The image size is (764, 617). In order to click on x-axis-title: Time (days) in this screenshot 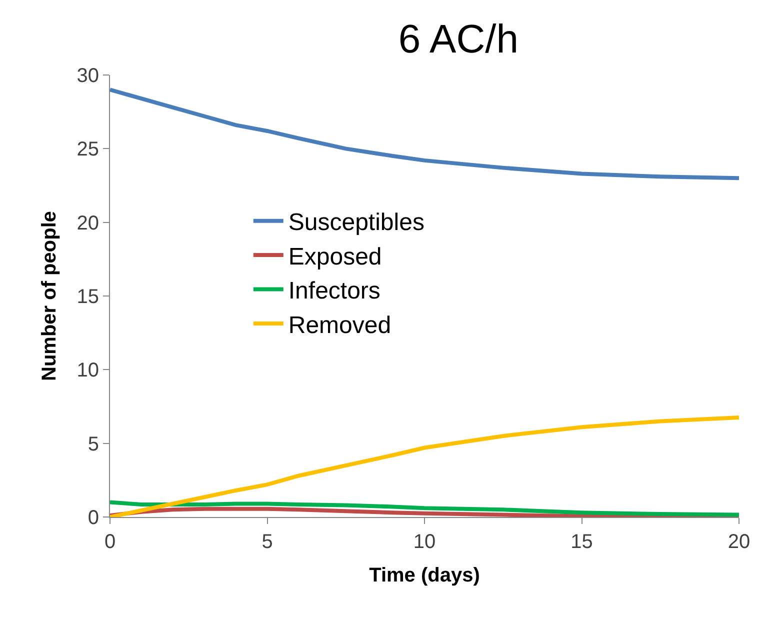, I will do `click(424, 575)`.